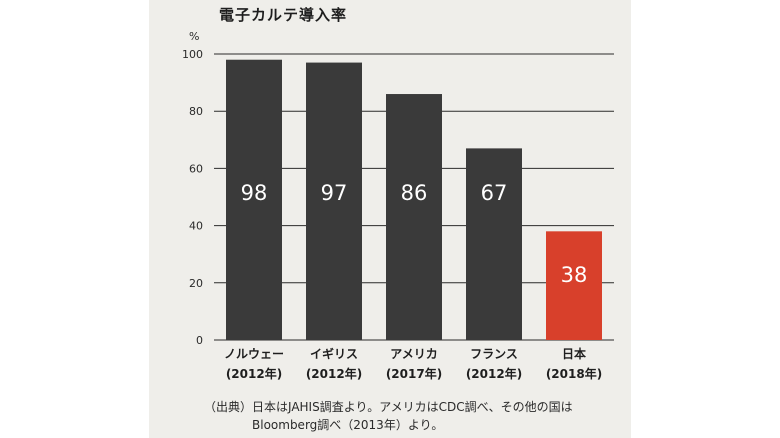 This screenshot has width=780, height=438. Describe the element at coordinates (199, 340) in the screenshot. I see `y-tick-label: 0` at that location.